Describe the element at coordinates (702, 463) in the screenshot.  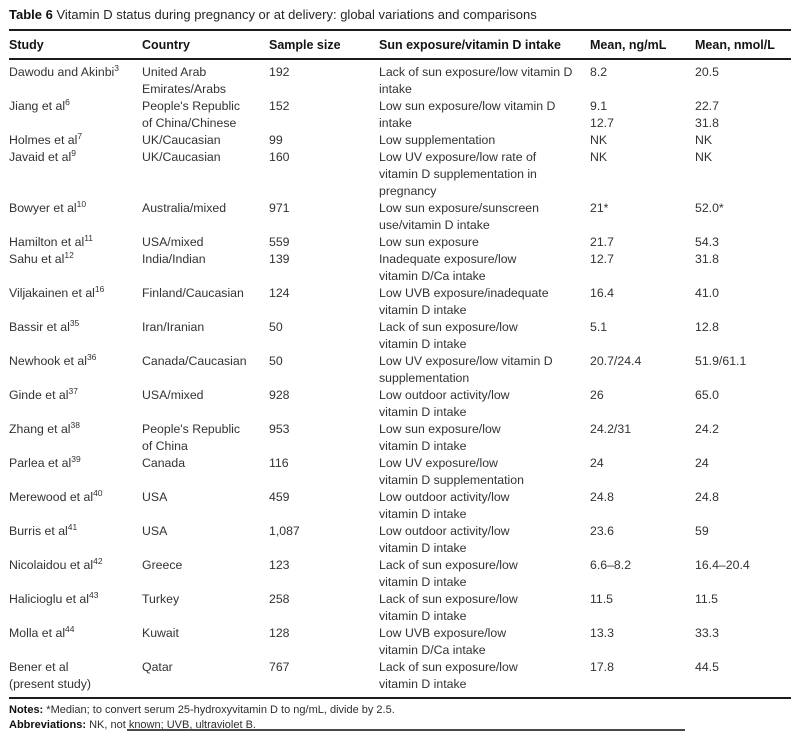
I see `mean-nmol-l-cell: 24` at that location.